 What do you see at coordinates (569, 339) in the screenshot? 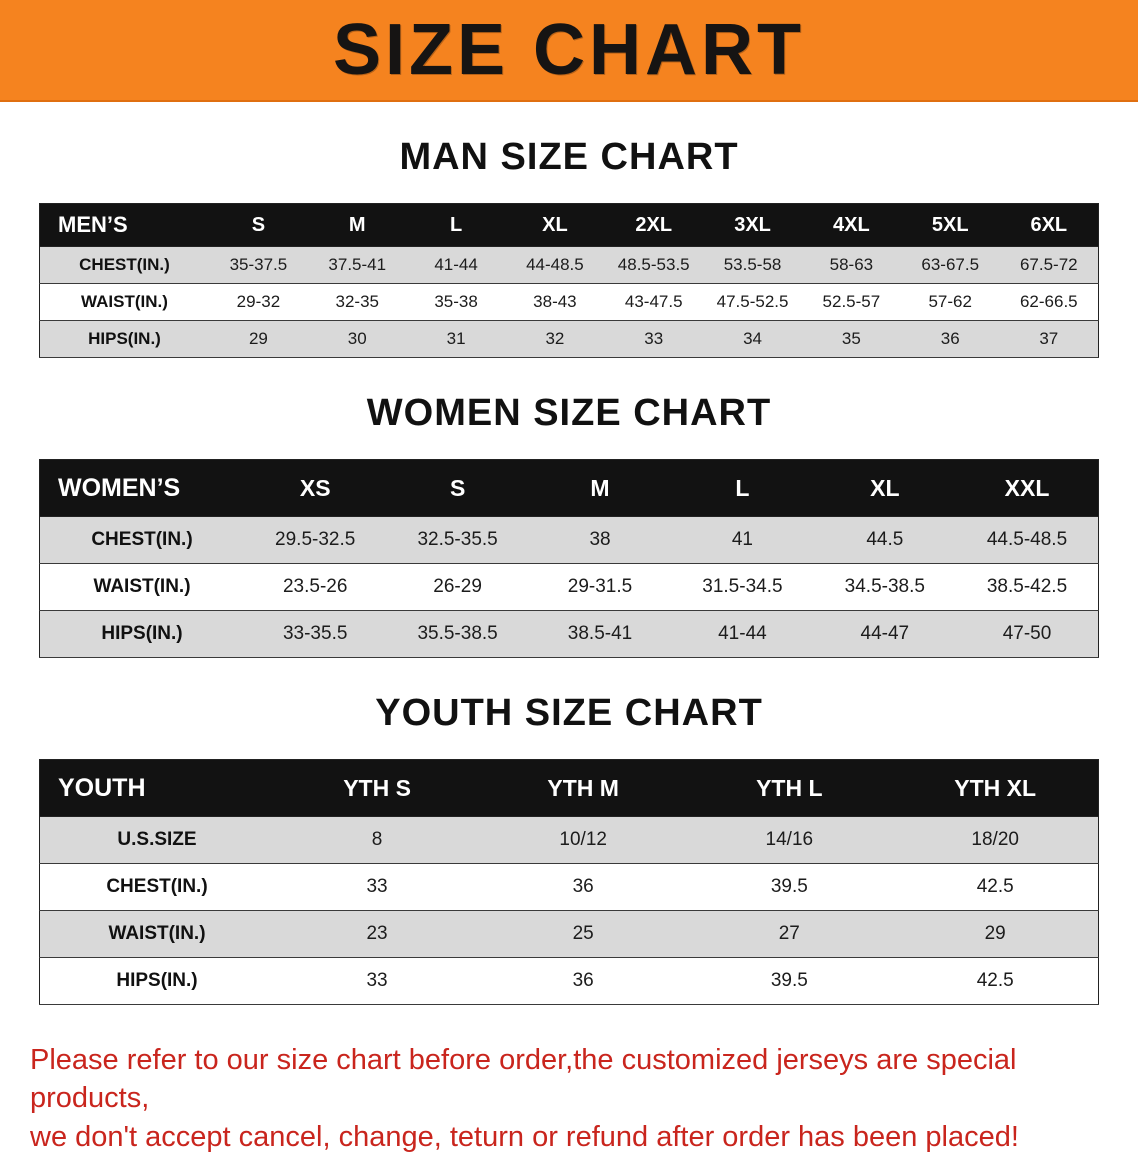
I see `table-row: HIPS(IN.) 29 30 31 32 33 34 35 36 37` at bounding box center [569, 339].